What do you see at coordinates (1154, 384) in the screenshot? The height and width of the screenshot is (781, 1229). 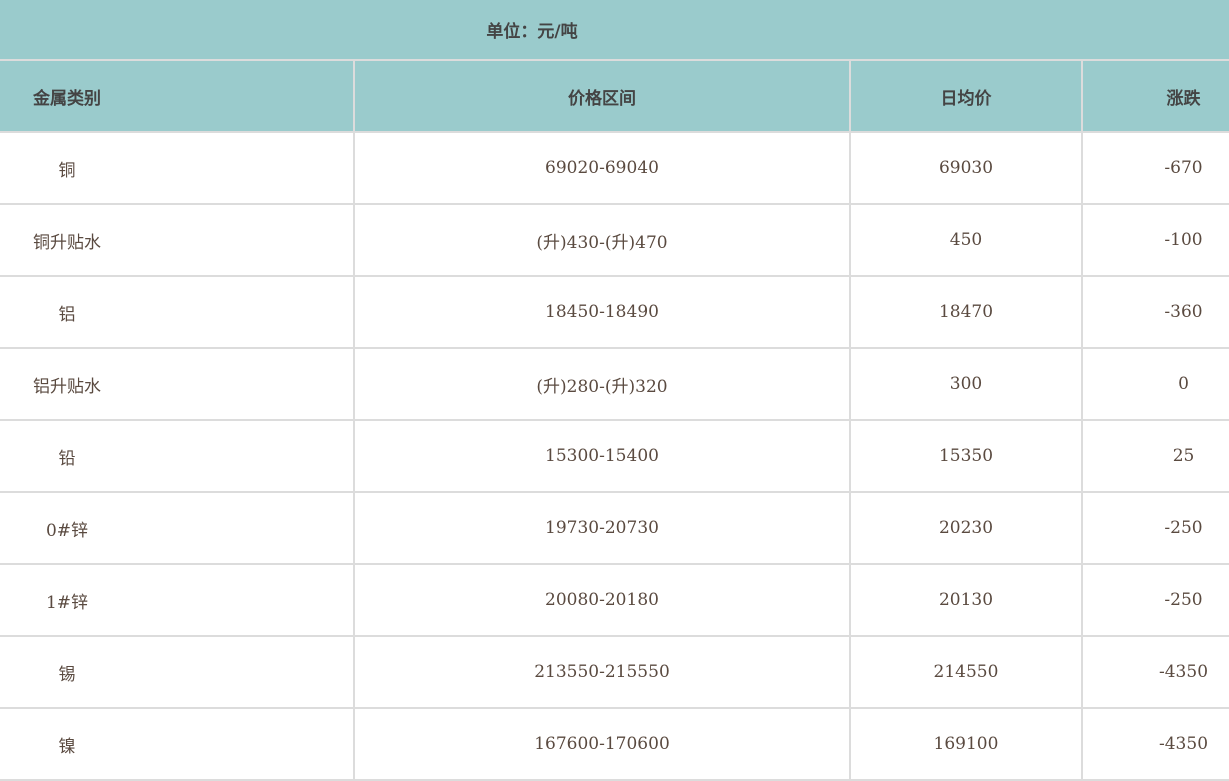 I see `change-cell: 0` at bounding box center [1154, 384].